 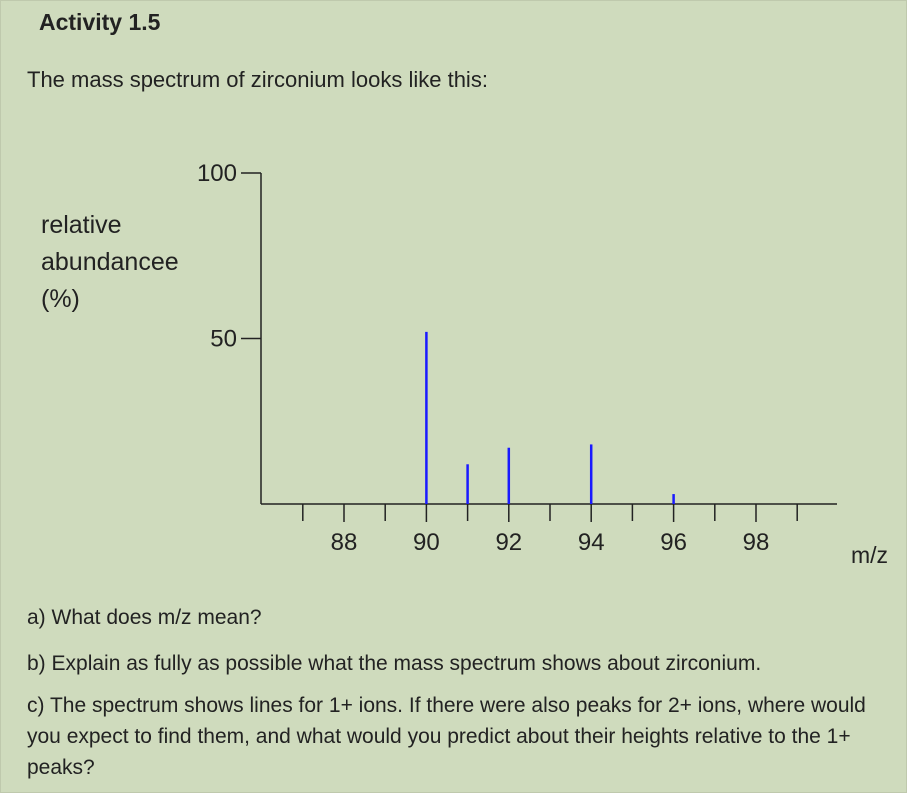 I want to click on y-tick-label: 50, so click(x=223, y=339).